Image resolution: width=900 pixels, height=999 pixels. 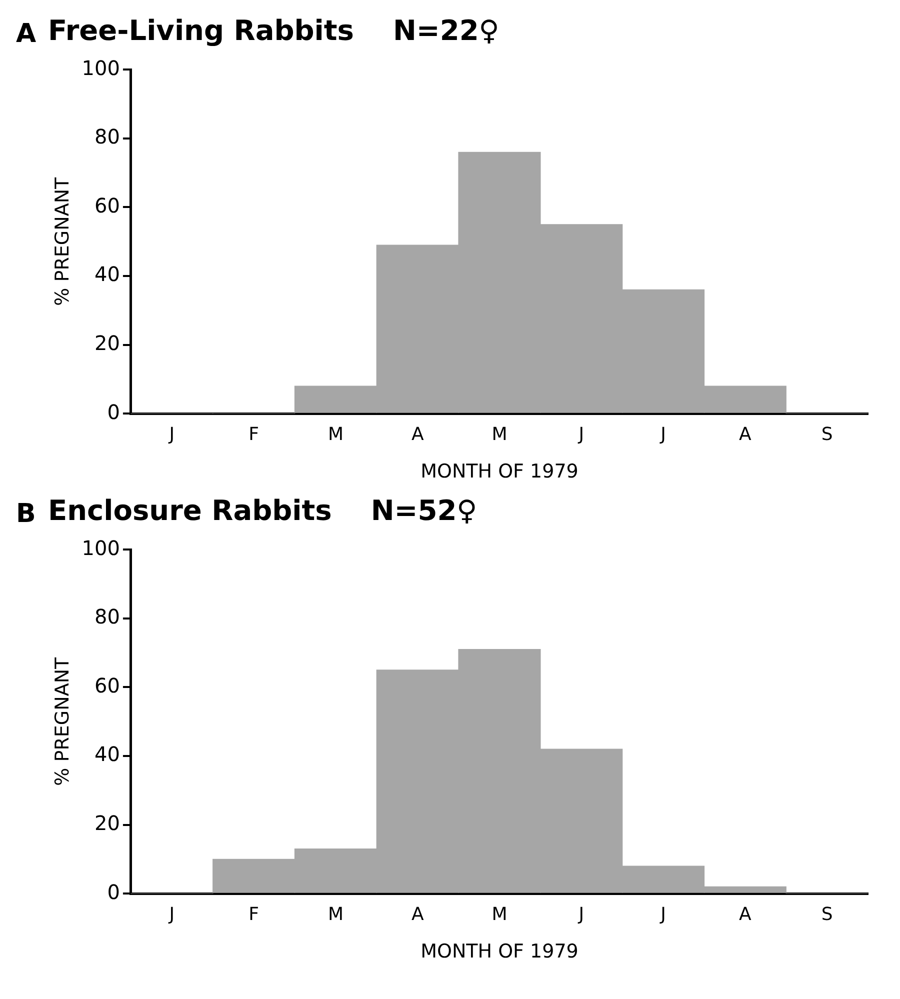 I want to click on chart-title: Free-Living Rabbits N=22♀, so click(x=274, y=31).